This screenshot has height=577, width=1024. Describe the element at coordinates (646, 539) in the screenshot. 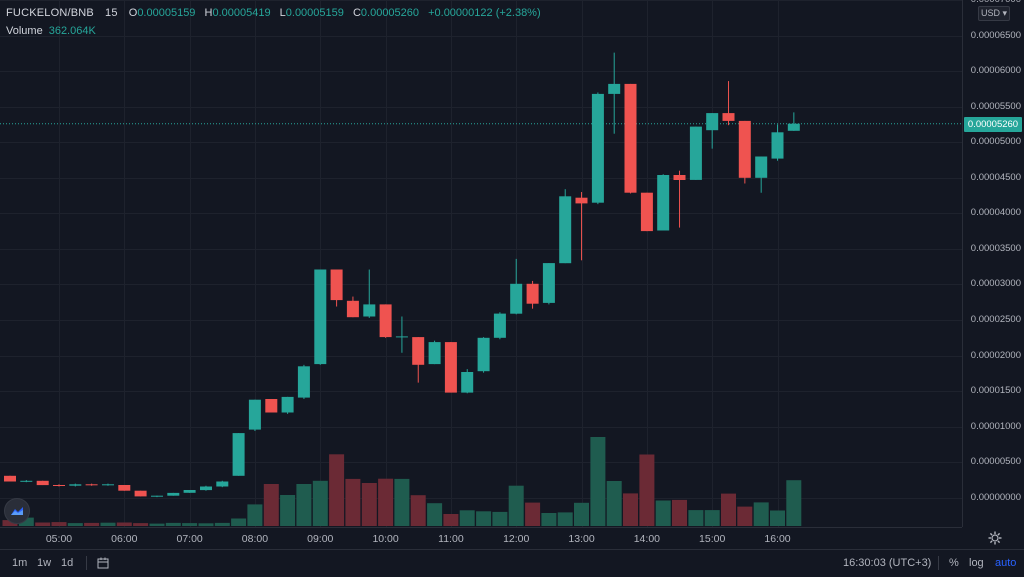

I see `time-axis-label: 14:00` at that location.